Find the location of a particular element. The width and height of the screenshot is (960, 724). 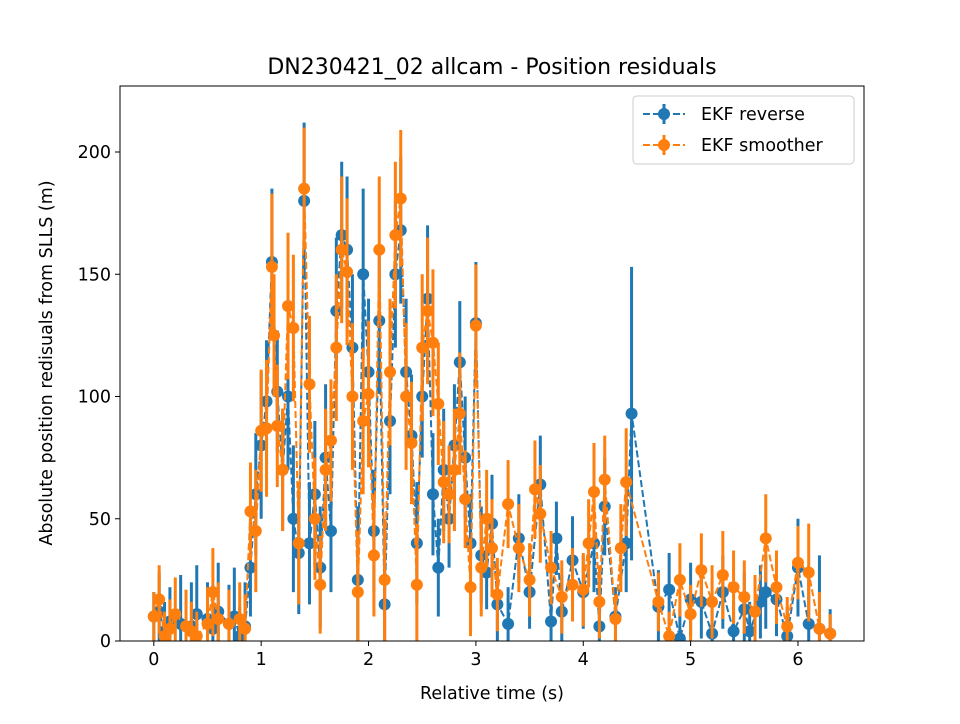

legend-entry: EKF reverse is located at coordinates (724, 114).